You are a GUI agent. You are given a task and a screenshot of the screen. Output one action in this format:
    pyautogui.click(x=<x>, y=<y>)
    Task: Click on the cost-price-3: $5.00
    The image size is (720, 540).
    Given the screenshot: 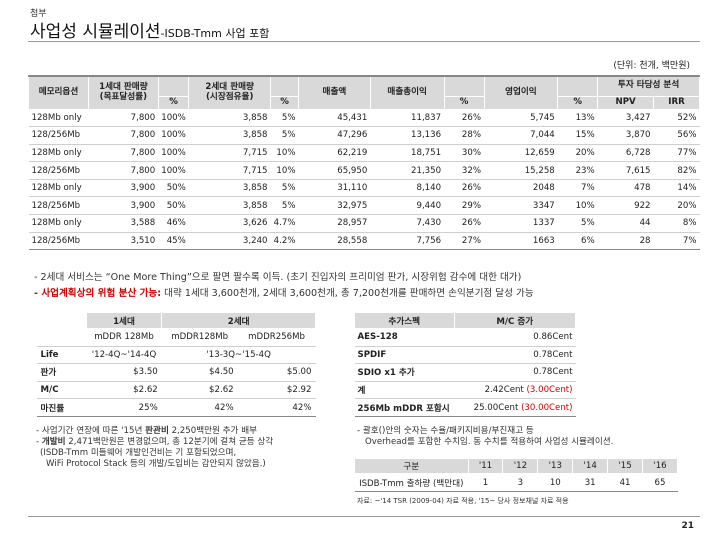 What is the action you would take?
    pyautogui.click(x=276, y=372)
    